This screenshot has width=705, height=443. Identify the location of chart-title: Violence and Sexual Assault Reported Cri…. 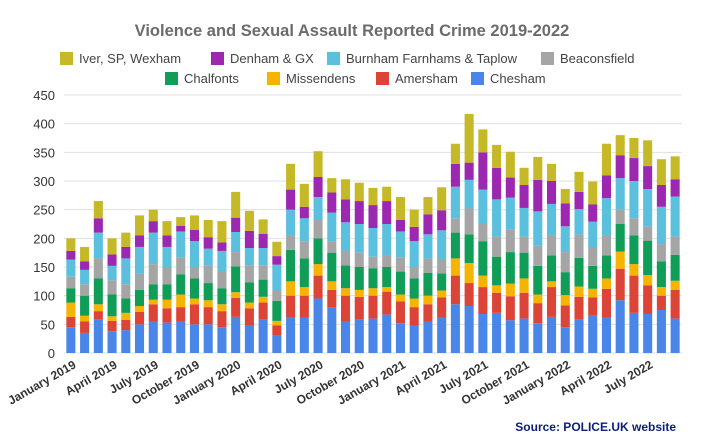
(352, 31).